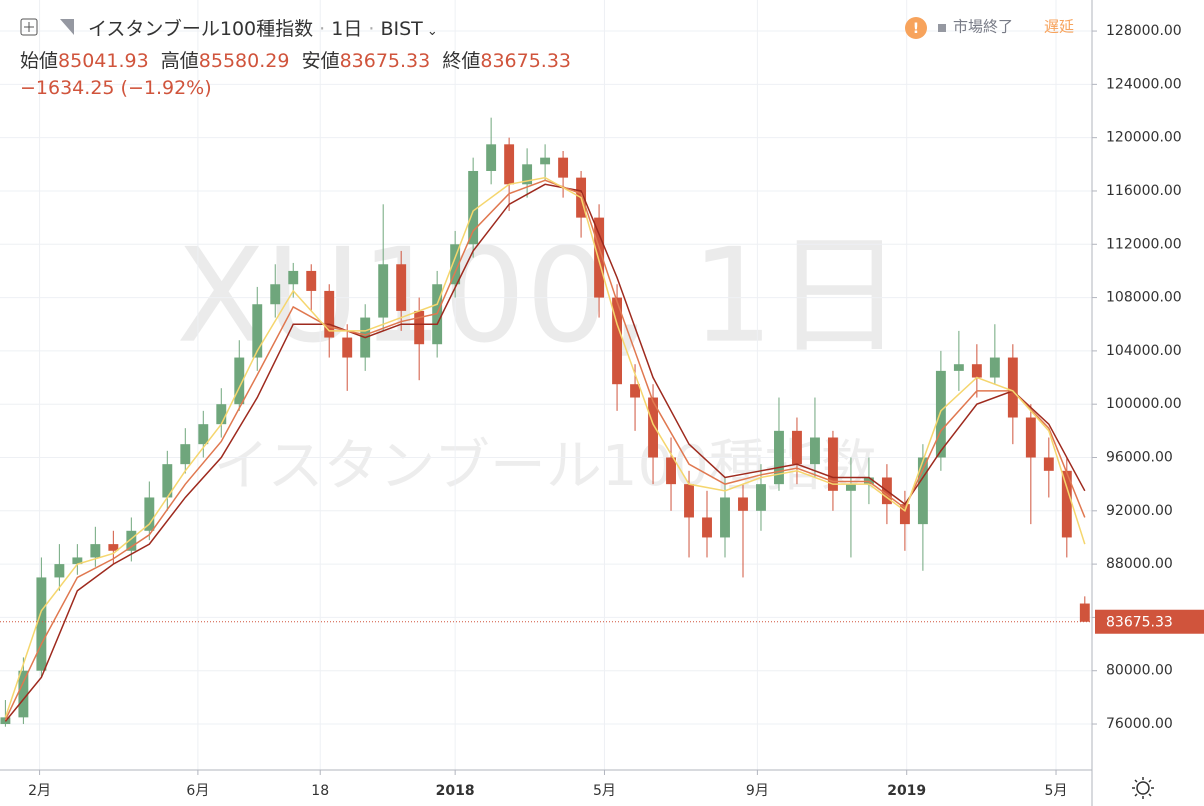  Describe the element at coordinates (347, 29) in the screenshot. I see `interval: 1日` at that location.